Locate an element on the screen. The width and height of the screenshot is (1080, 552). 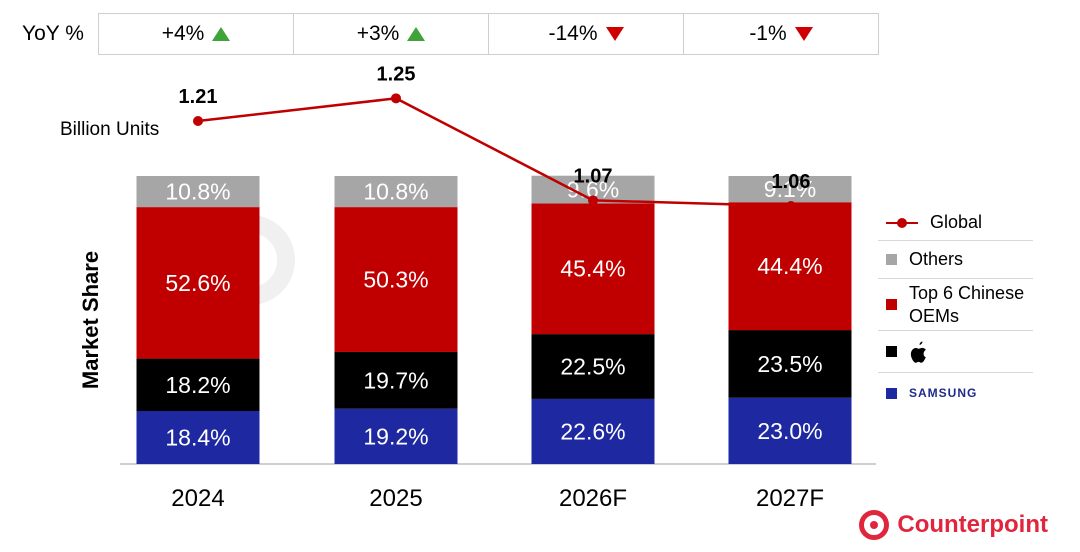
bar-value-label: 45.4% is located at coordinates (592, 269).